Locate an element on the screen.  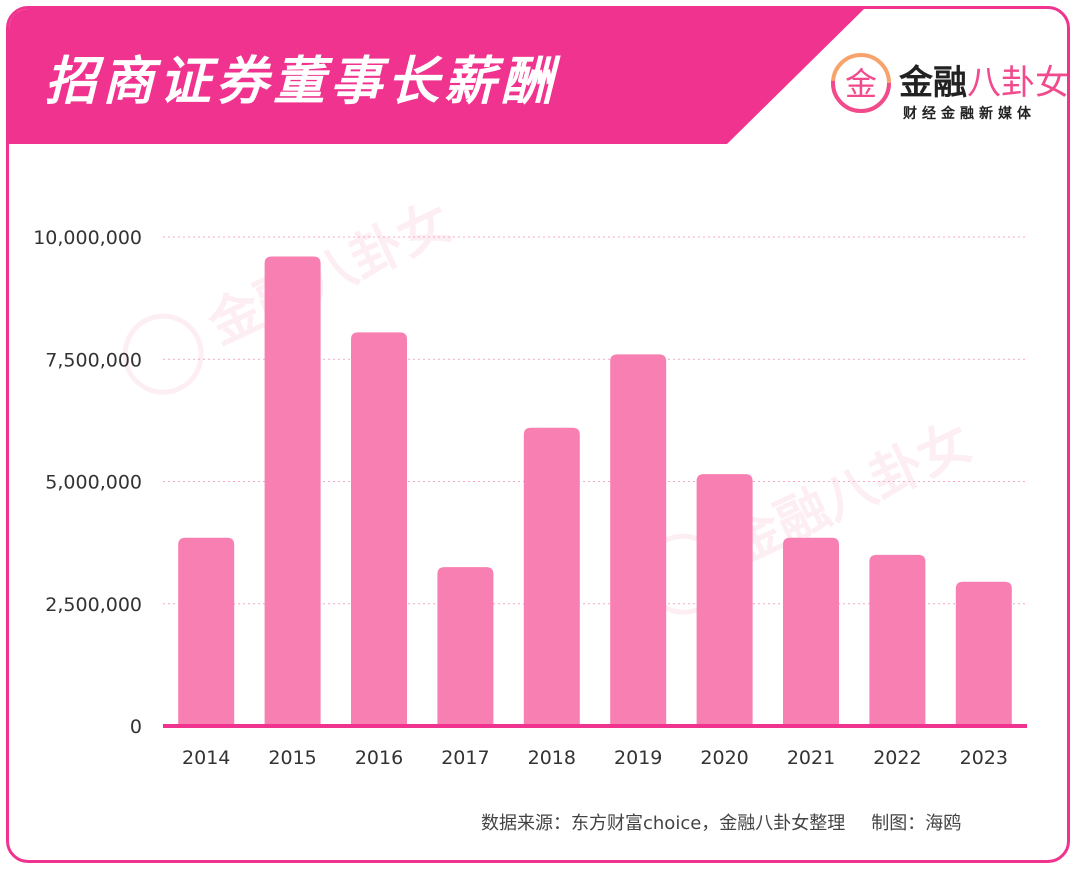
logo-mark-icon: 金 is located at coordinates (861, 83).